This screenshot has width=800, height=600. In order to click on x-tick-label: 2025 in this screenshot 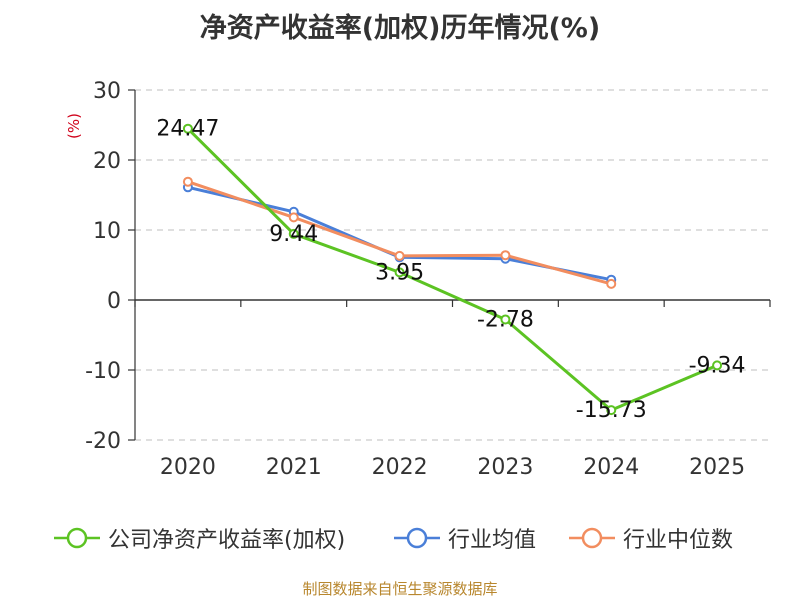, I will do `click(717, 467)`.